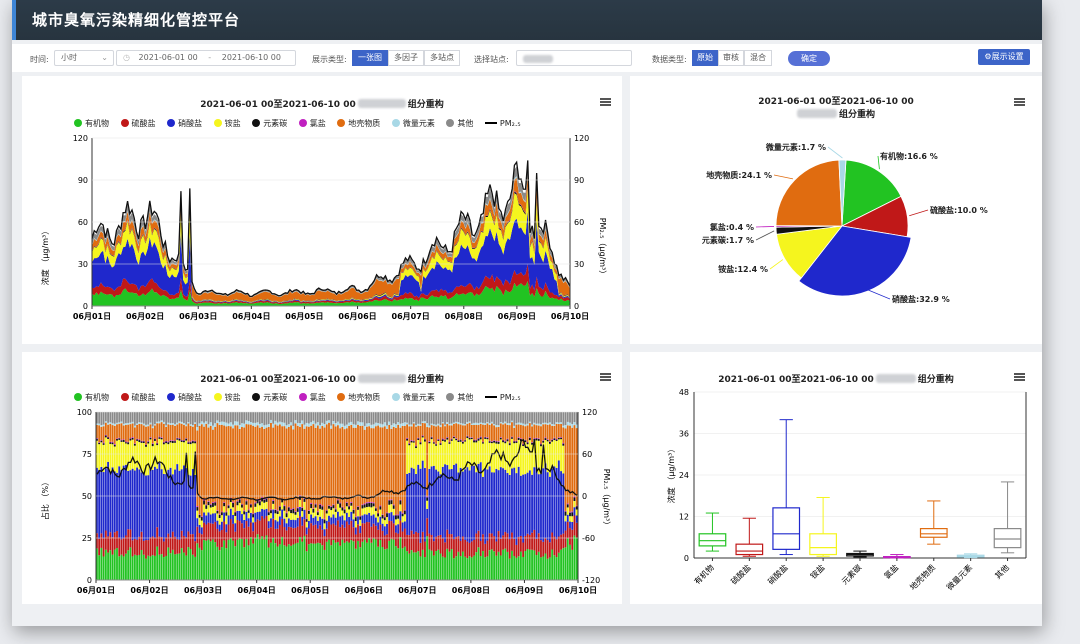 The width and height of the screenshot is (1080, 644). I want to click on date-range-picker: ◷ 2021-06-01 00 - 2021-06-10 00, so click(206, 58).